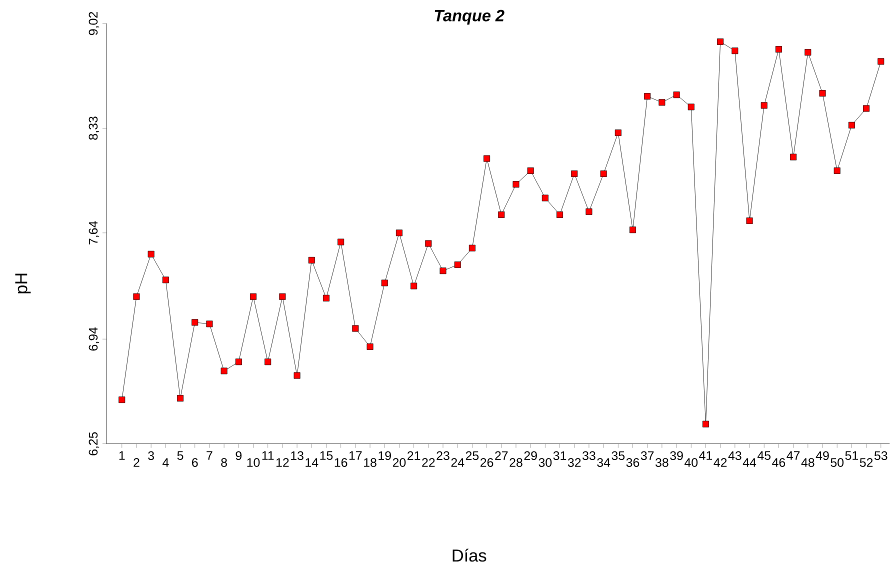 This screenshot has width=891, height=569. Describe the element at coordinates (137, 462) in the screenshot. I see `x-tick-label: 2` at that location.